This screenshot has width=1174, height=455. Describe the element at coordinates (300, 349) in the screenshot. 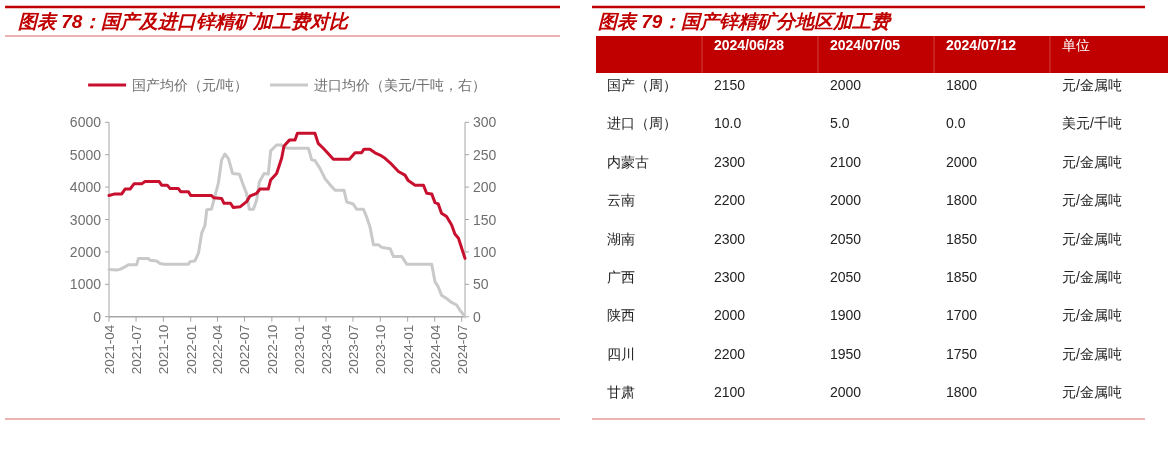

I see `x-tick-label: 2023-01` at that location.